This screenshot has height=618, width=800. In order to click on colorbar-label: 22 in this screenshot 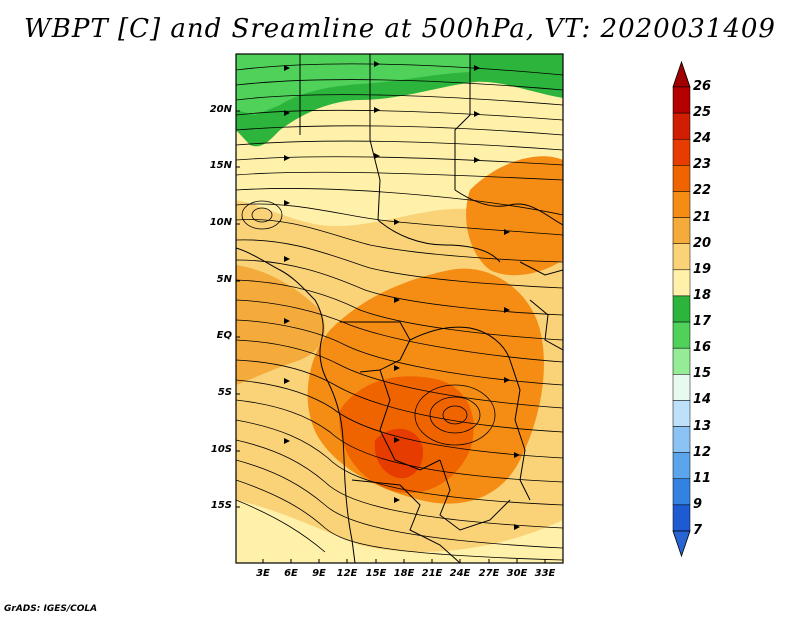, I will do `click(702, 191)`.